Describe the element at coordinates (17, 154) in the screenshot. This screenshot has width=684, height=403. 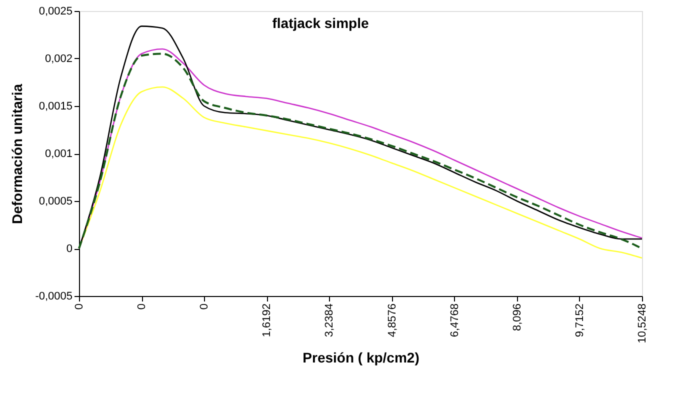
I see `y-axis-title: Deformación unitaria` at that location.